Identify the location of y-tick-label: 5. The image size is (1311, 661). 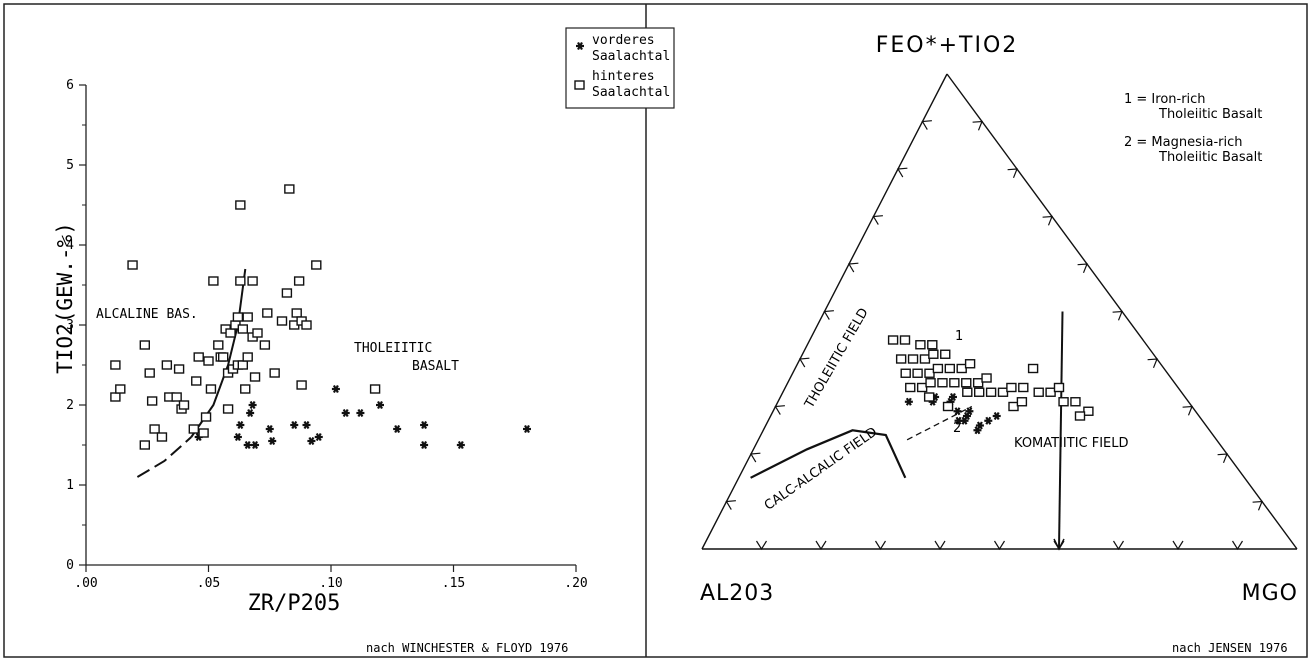
(70, 165).